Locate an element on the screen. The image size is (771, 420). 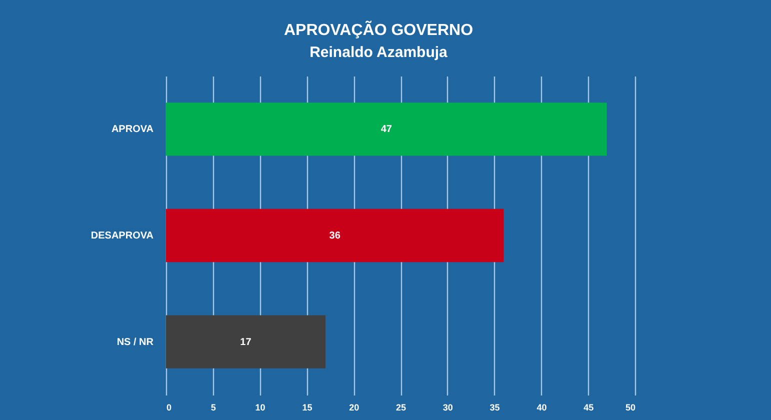
x-tick-label: 30 is located at coordinates (447, 407).